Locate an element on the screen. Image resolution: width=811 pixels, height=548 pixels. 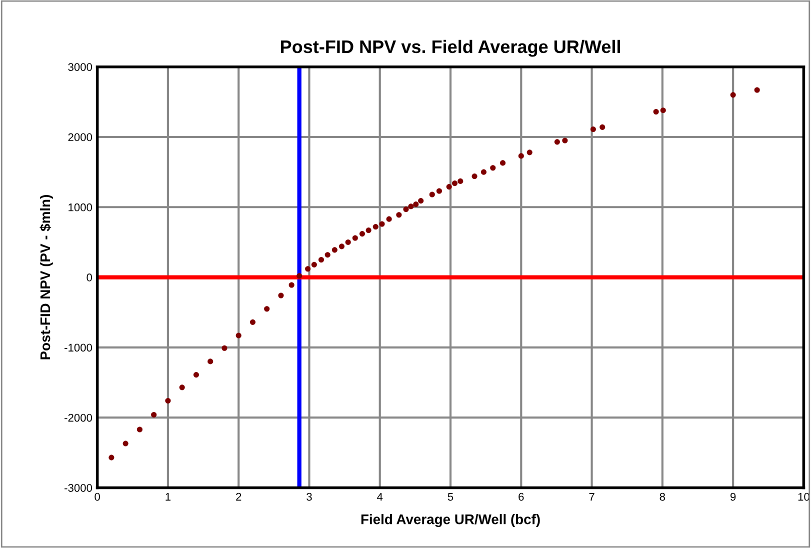
x-tick-label: 7 is located at coordinates (591, 496).